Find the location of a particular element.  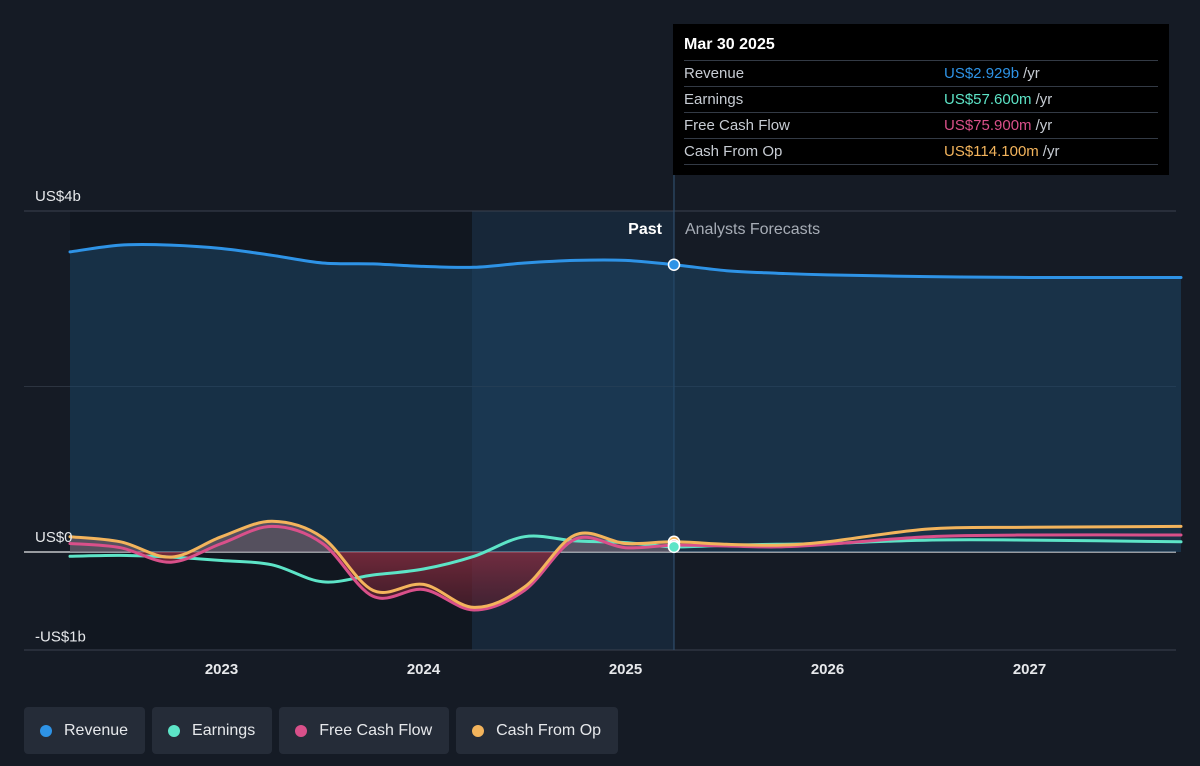

cfo-line is located at coordinates (625, 564).